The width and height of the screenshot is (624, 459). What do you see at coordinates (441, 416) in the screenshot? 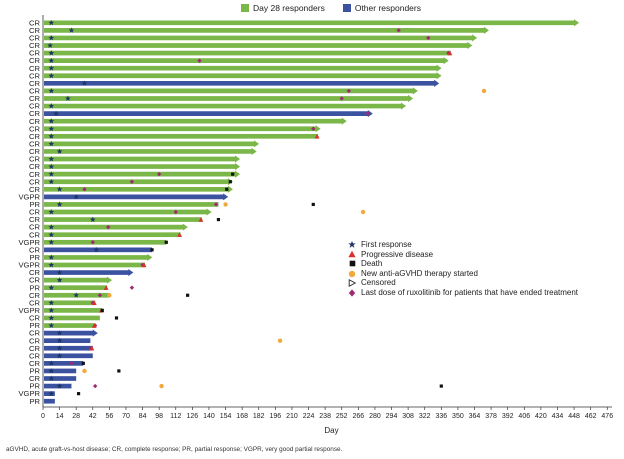
I see `x-tick-label: 336` at bounding box center [441, 416].